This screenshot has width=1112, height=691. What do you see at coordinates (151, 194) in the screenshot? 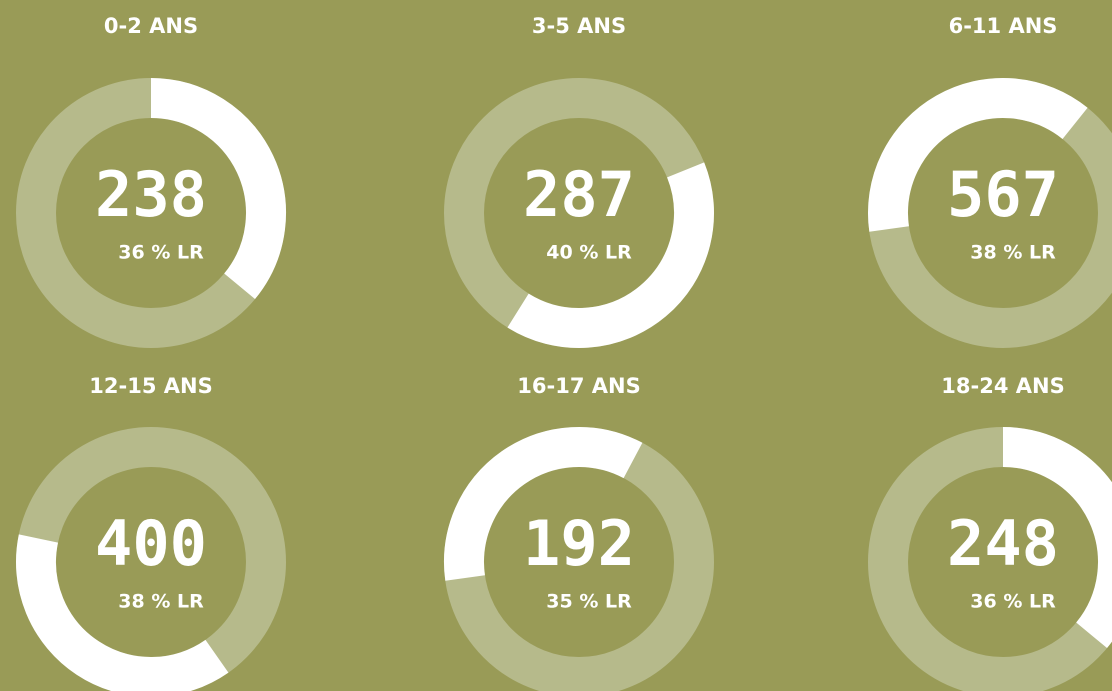
I see `donut-total: 238` at bounding box center [151, 194].